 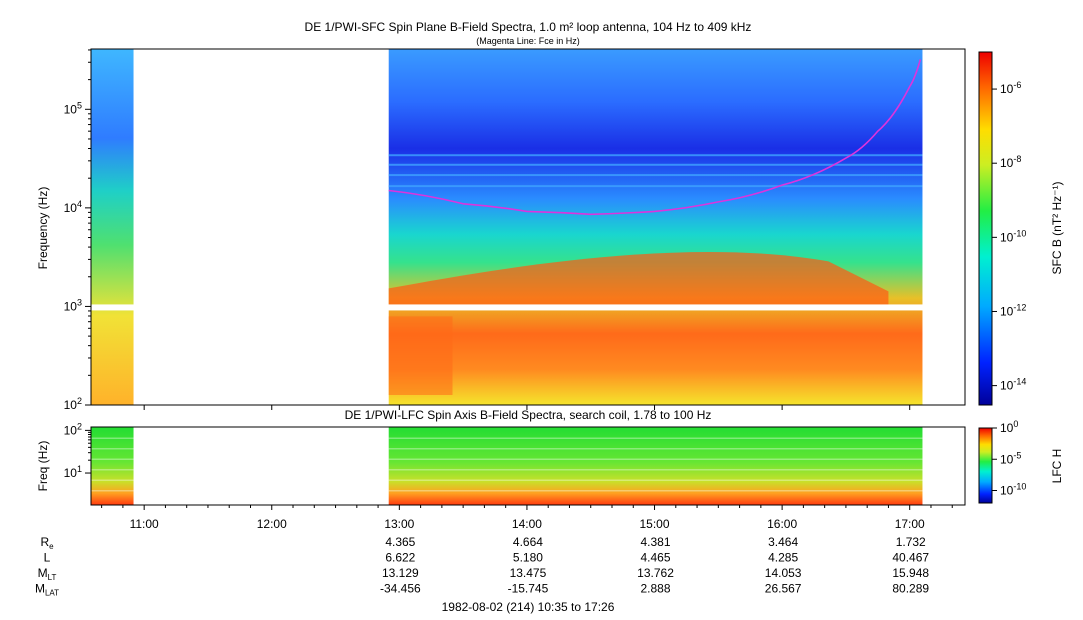 I want to click on sfc-colorbar-label: SFC B (nT² Hz⁻¹), so click(x=1057, y=228).